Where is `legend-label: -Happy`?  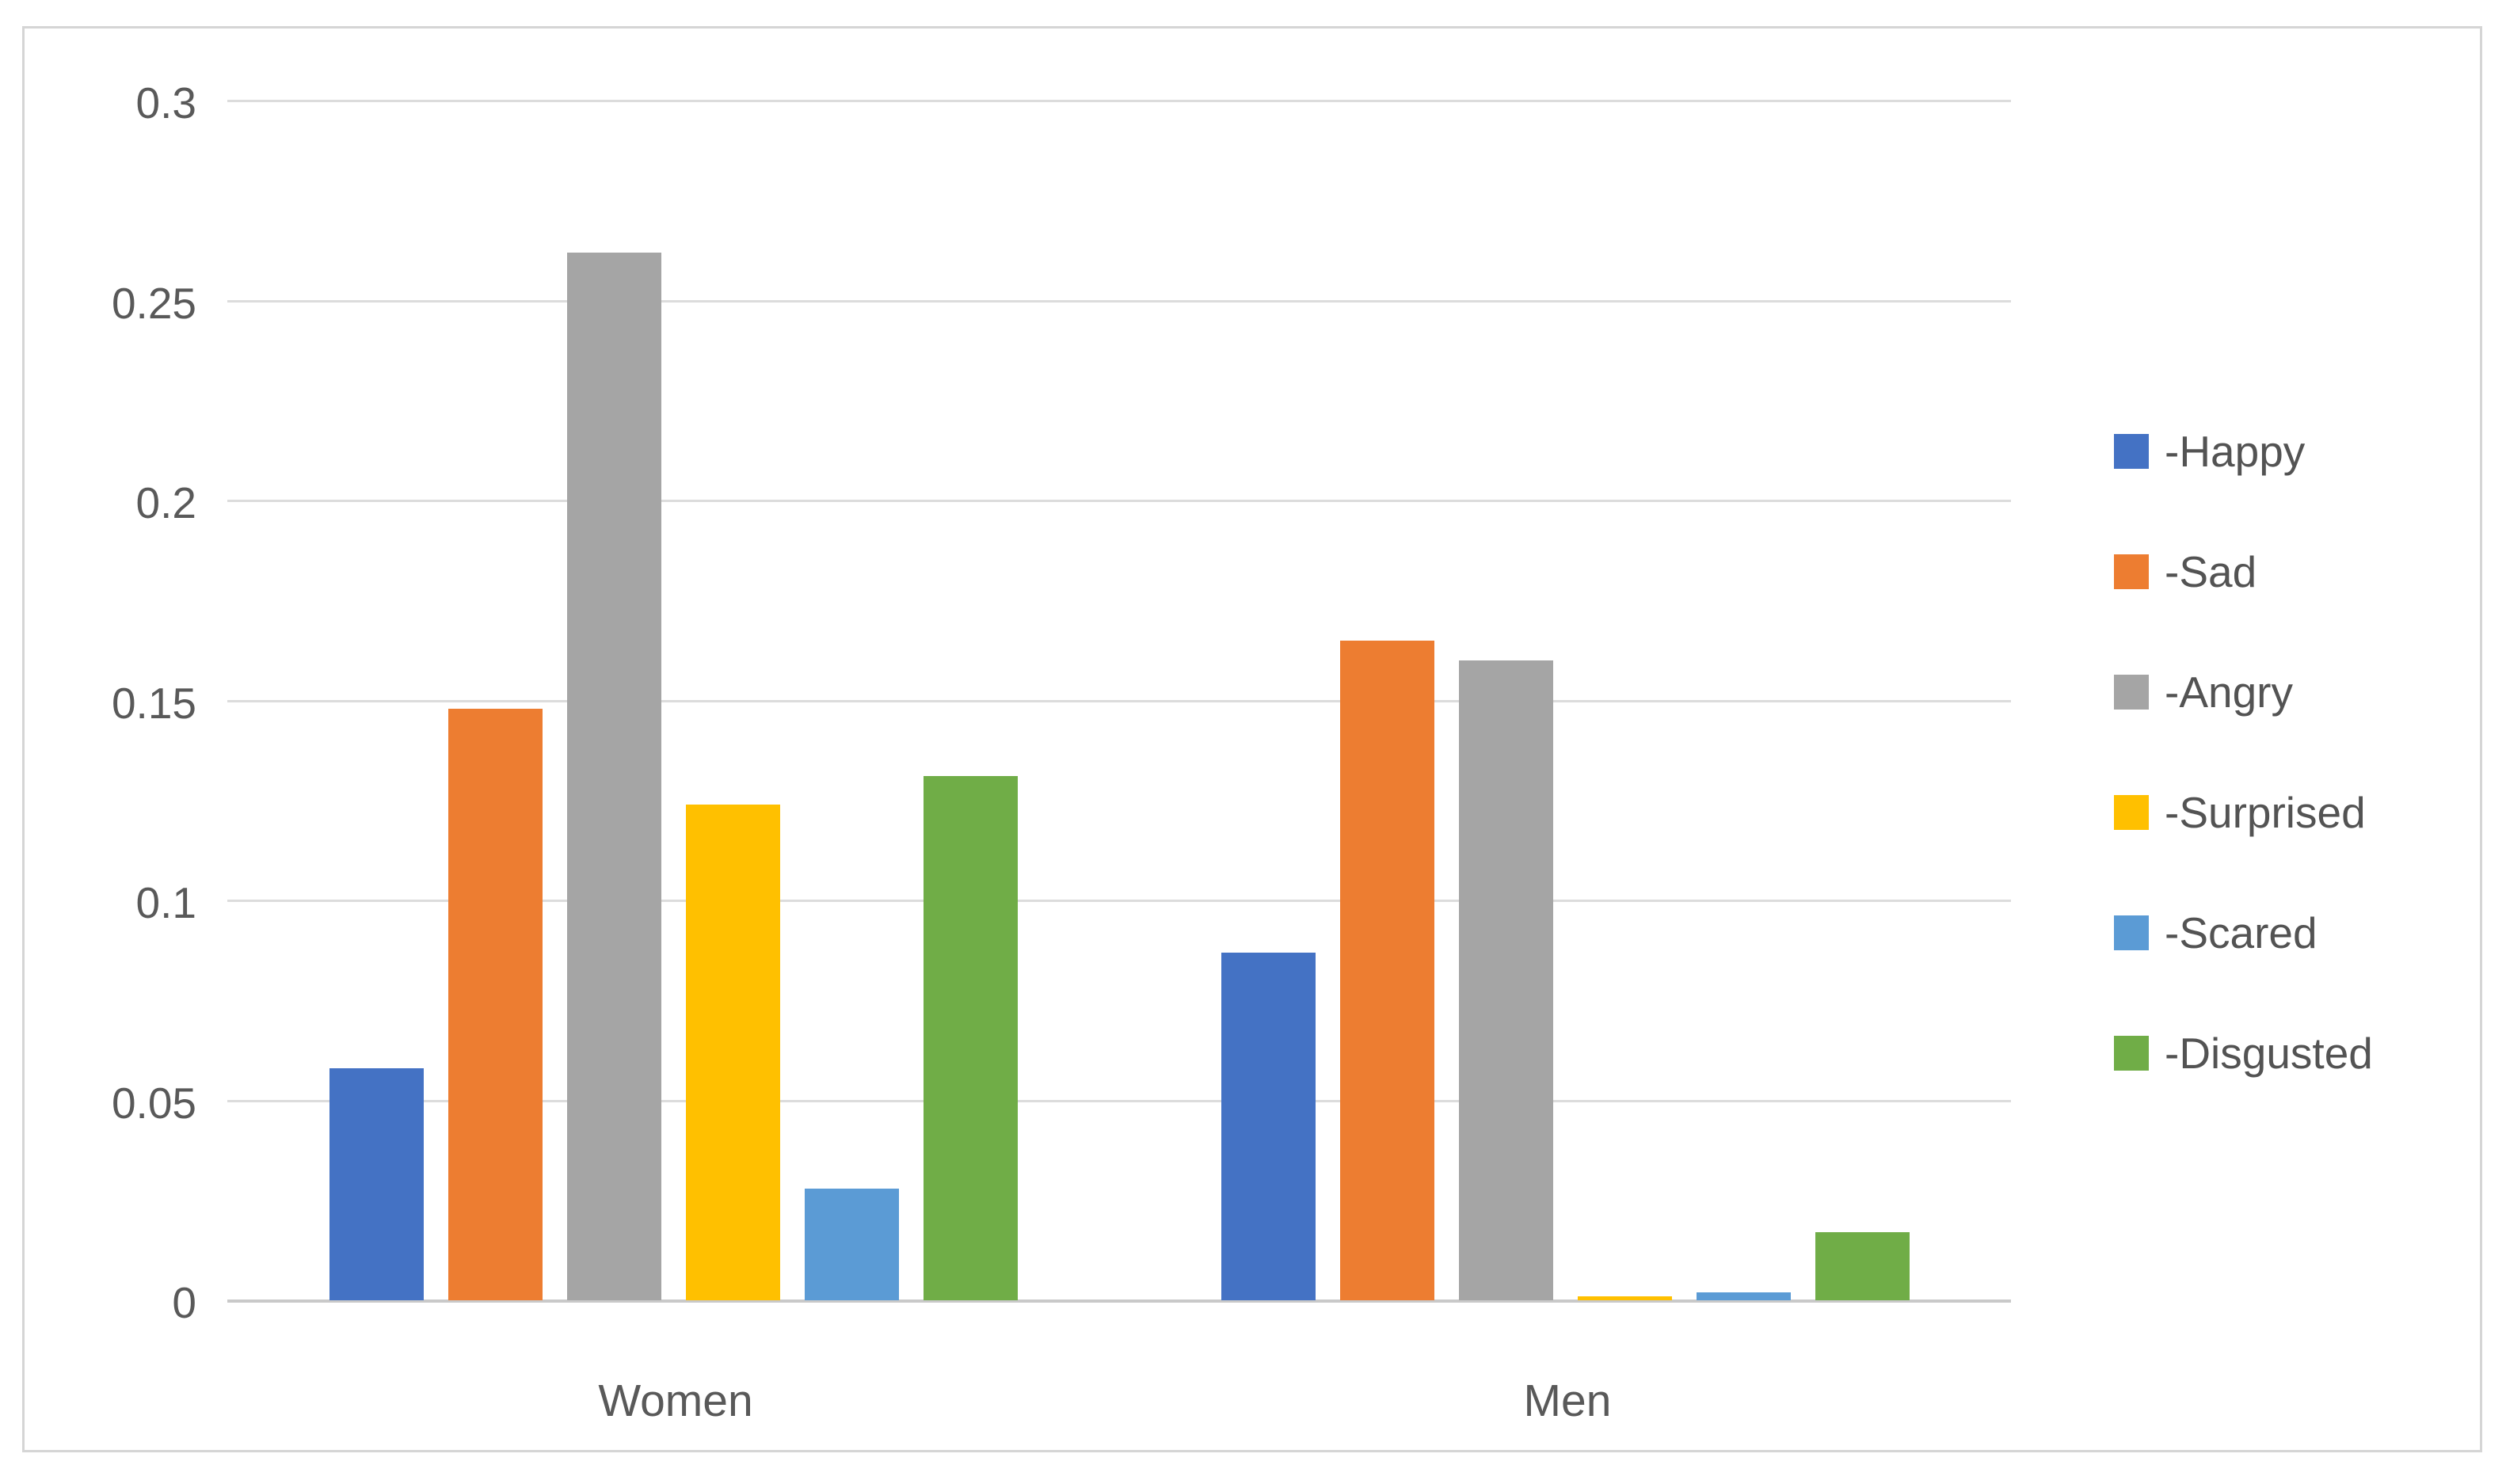
legend-label: -Happy is located at coordinates (2235, 452).